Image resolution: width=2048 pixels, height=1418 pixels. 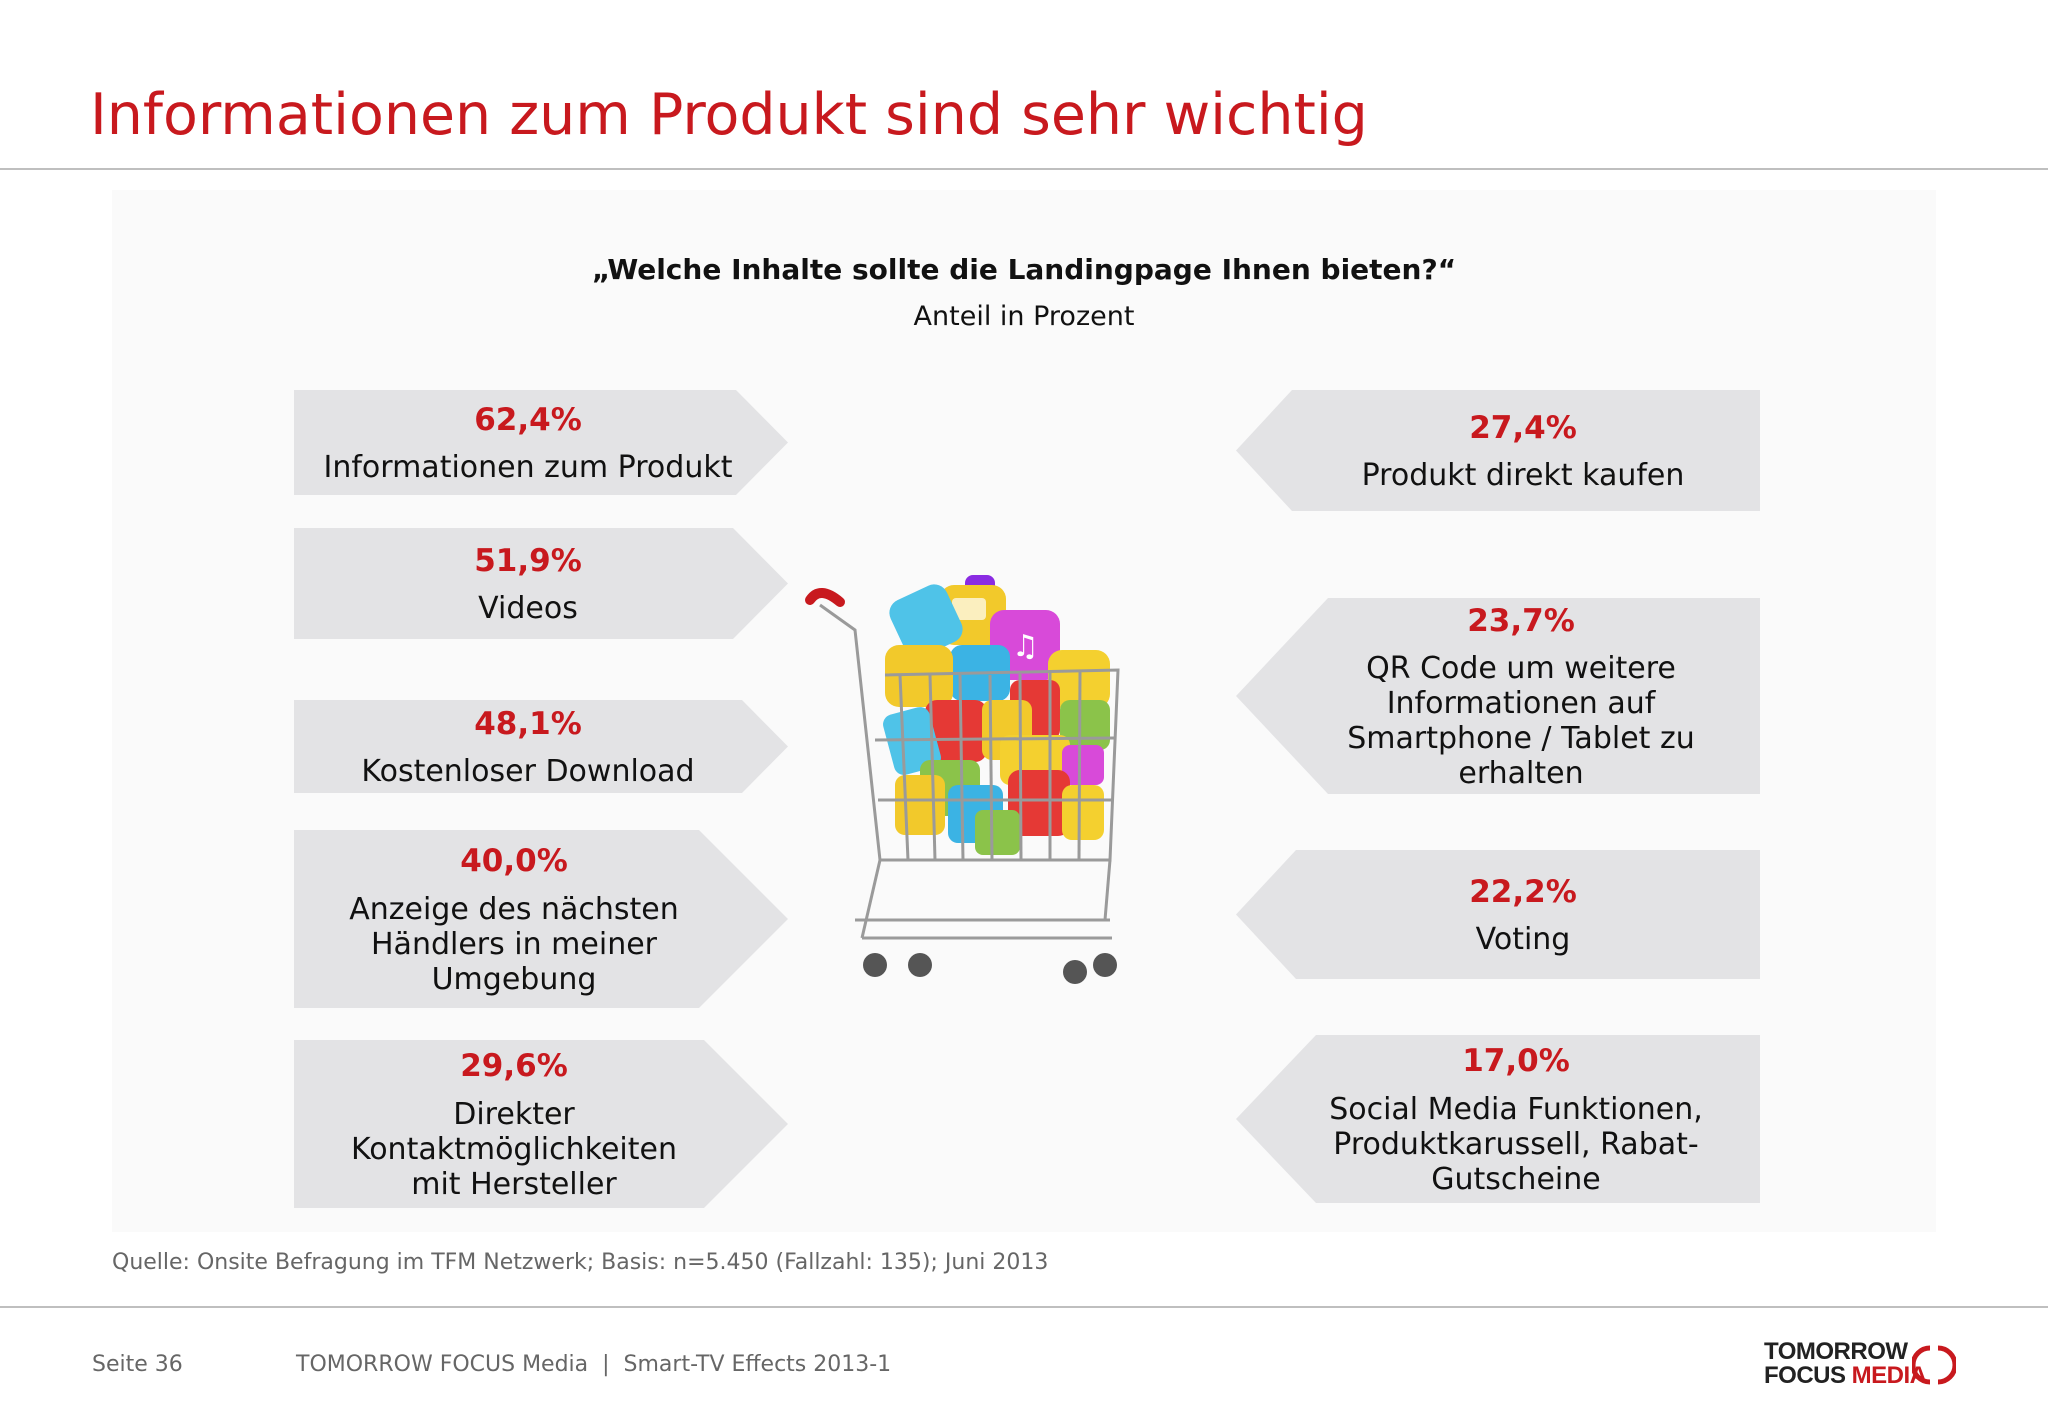 What do you see at coordinates (1523, 476) in the screenshot?
I see `item-label: Produkt direkt kaufen` at bounding box center [1523, 476].